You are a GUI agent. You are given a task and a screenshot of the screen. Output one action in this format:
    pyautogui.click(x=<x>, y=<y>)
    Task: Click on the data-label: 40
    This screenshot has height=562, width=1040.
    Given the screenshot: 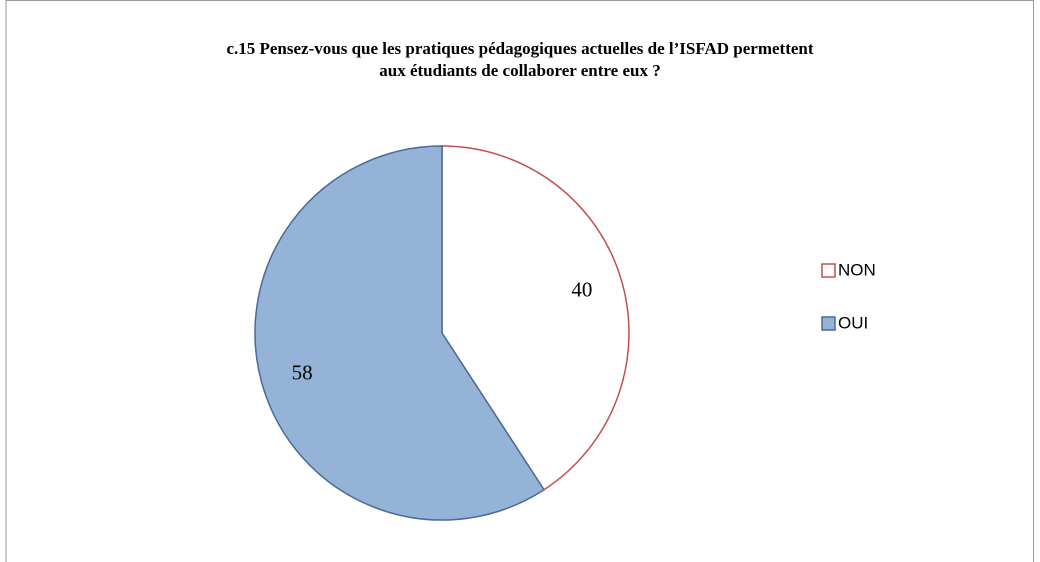 What is the action you would take?
    pyautogui.click(x=581, y=289)
    